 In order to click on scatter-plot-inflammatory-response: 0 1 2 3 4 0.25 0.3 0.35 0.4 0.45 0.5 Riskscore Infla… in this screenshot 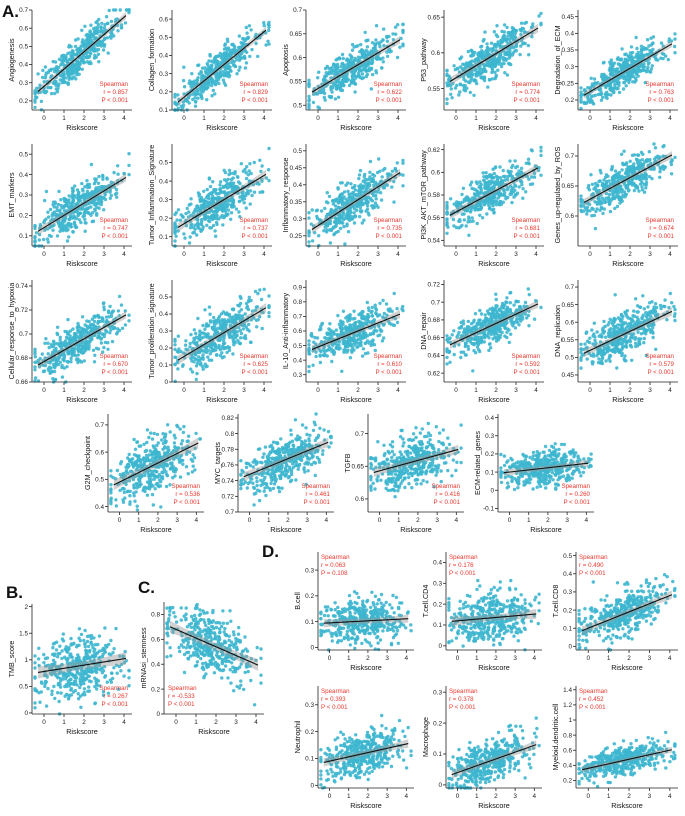, I will do `click(343, 206)`.